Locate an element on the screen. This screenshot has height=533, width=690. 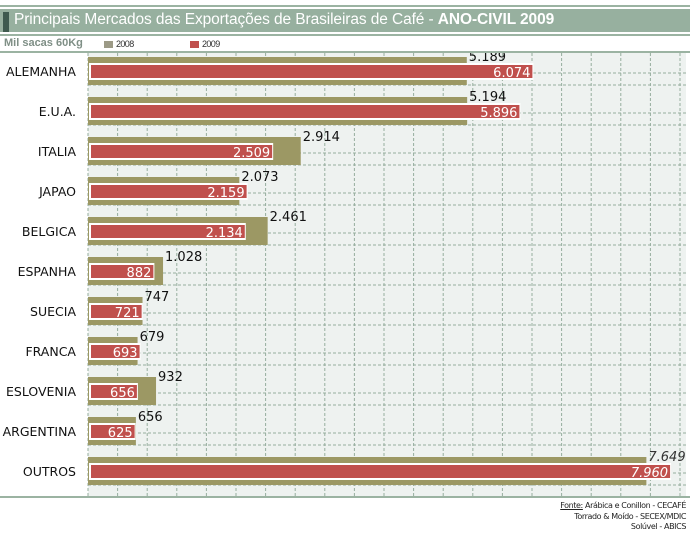
label-2008: 932 is located at coordinates (170, 377).